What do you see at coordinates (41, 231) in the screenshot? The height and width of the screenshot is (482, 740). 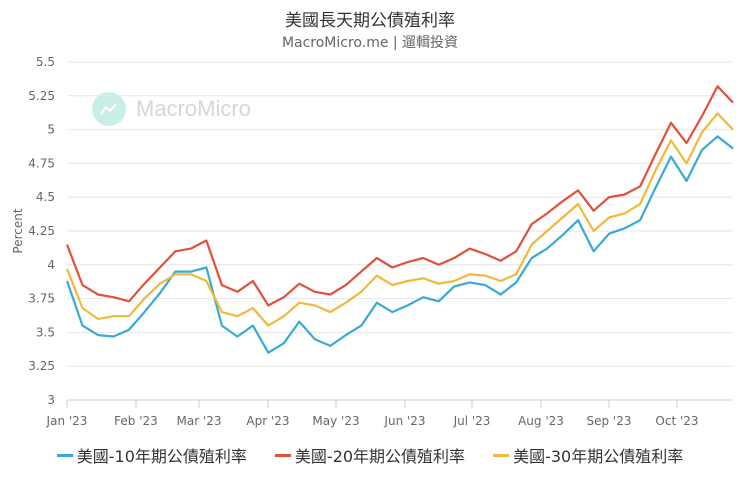 I see `y-tick-label: 4.25` at bounding box center [41, 231].